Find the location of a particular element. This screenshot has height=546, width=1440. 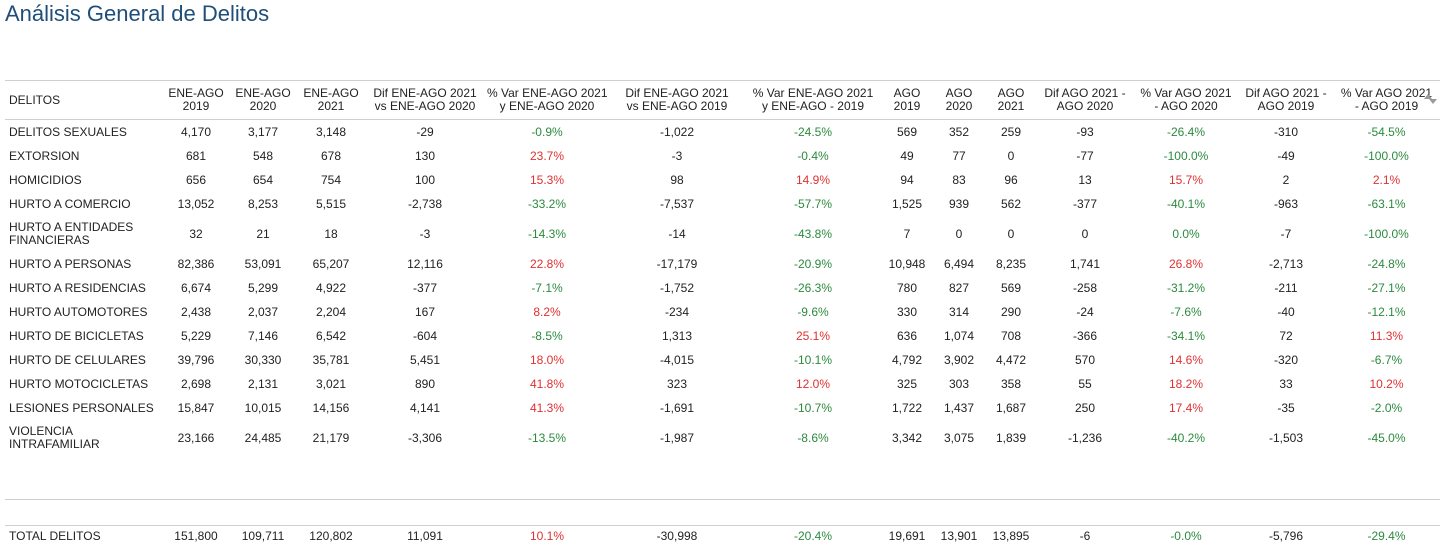

value-cell: -29.4% is located at coordinates (1386, 536).